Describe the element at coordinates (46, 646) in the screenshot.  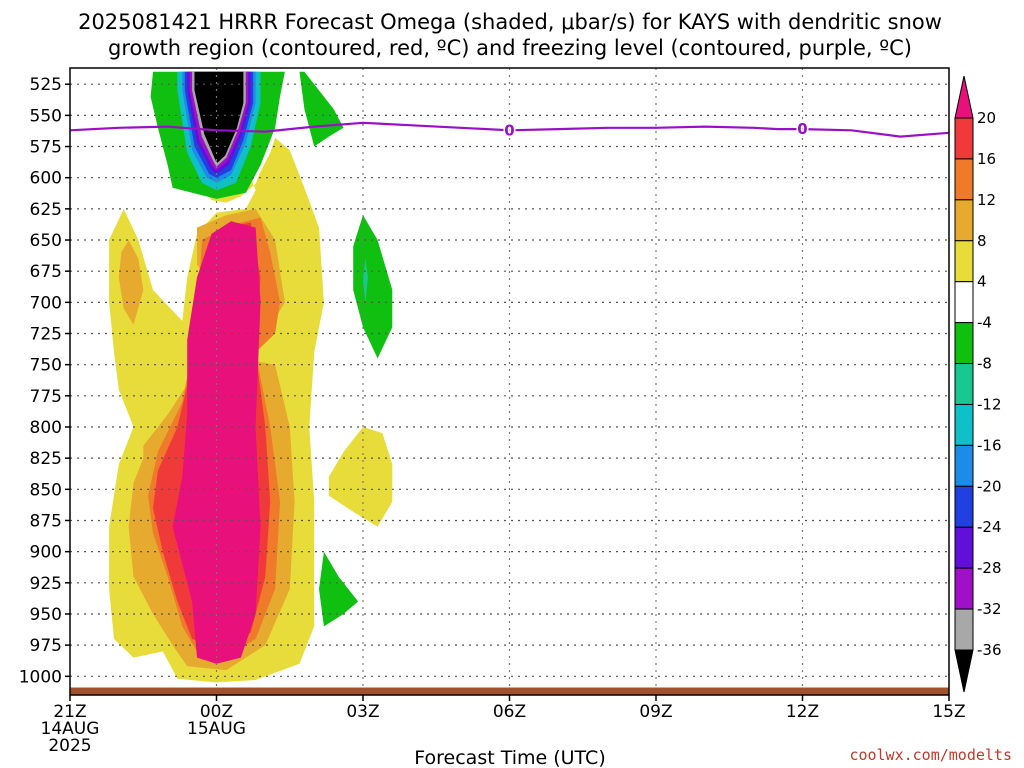
I see `y-tick-label: 975` at that location.